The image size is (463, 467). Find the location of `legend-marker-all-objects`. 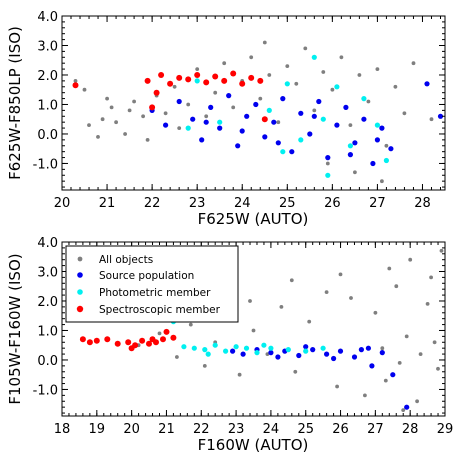

legend-marker-all-objects is located at coordinates (80, 259).